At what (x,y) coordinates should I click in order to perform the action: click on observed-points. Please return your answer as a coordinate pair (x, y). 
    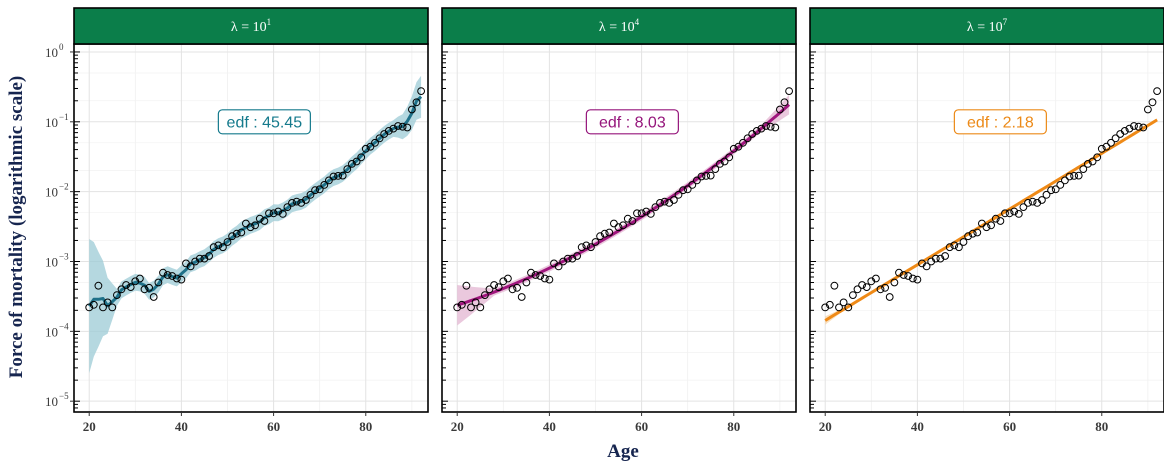
    Looking at the image, I should click on (991, 199).